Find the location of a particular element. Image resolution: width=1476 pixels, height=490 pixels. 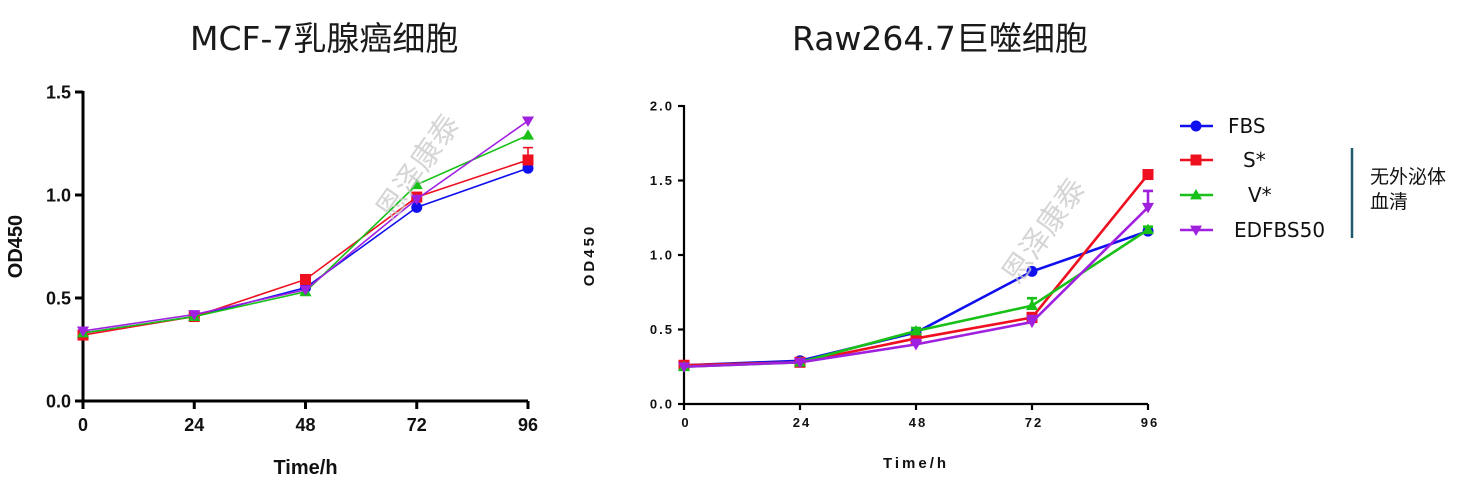

legend-item-fbs: FBS is located at coordinates (1223, 126).